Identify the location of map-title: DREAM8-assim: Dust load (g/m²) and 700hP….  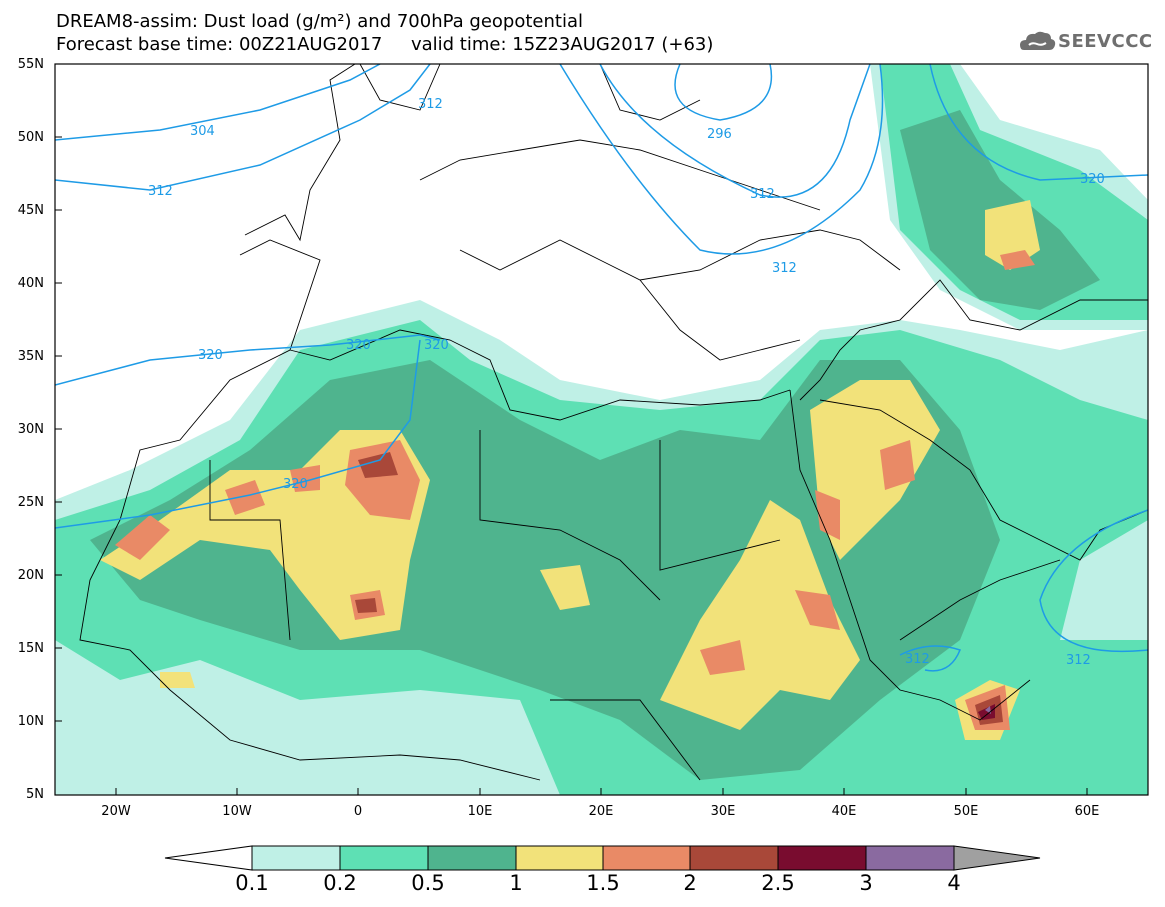
(319, 21).